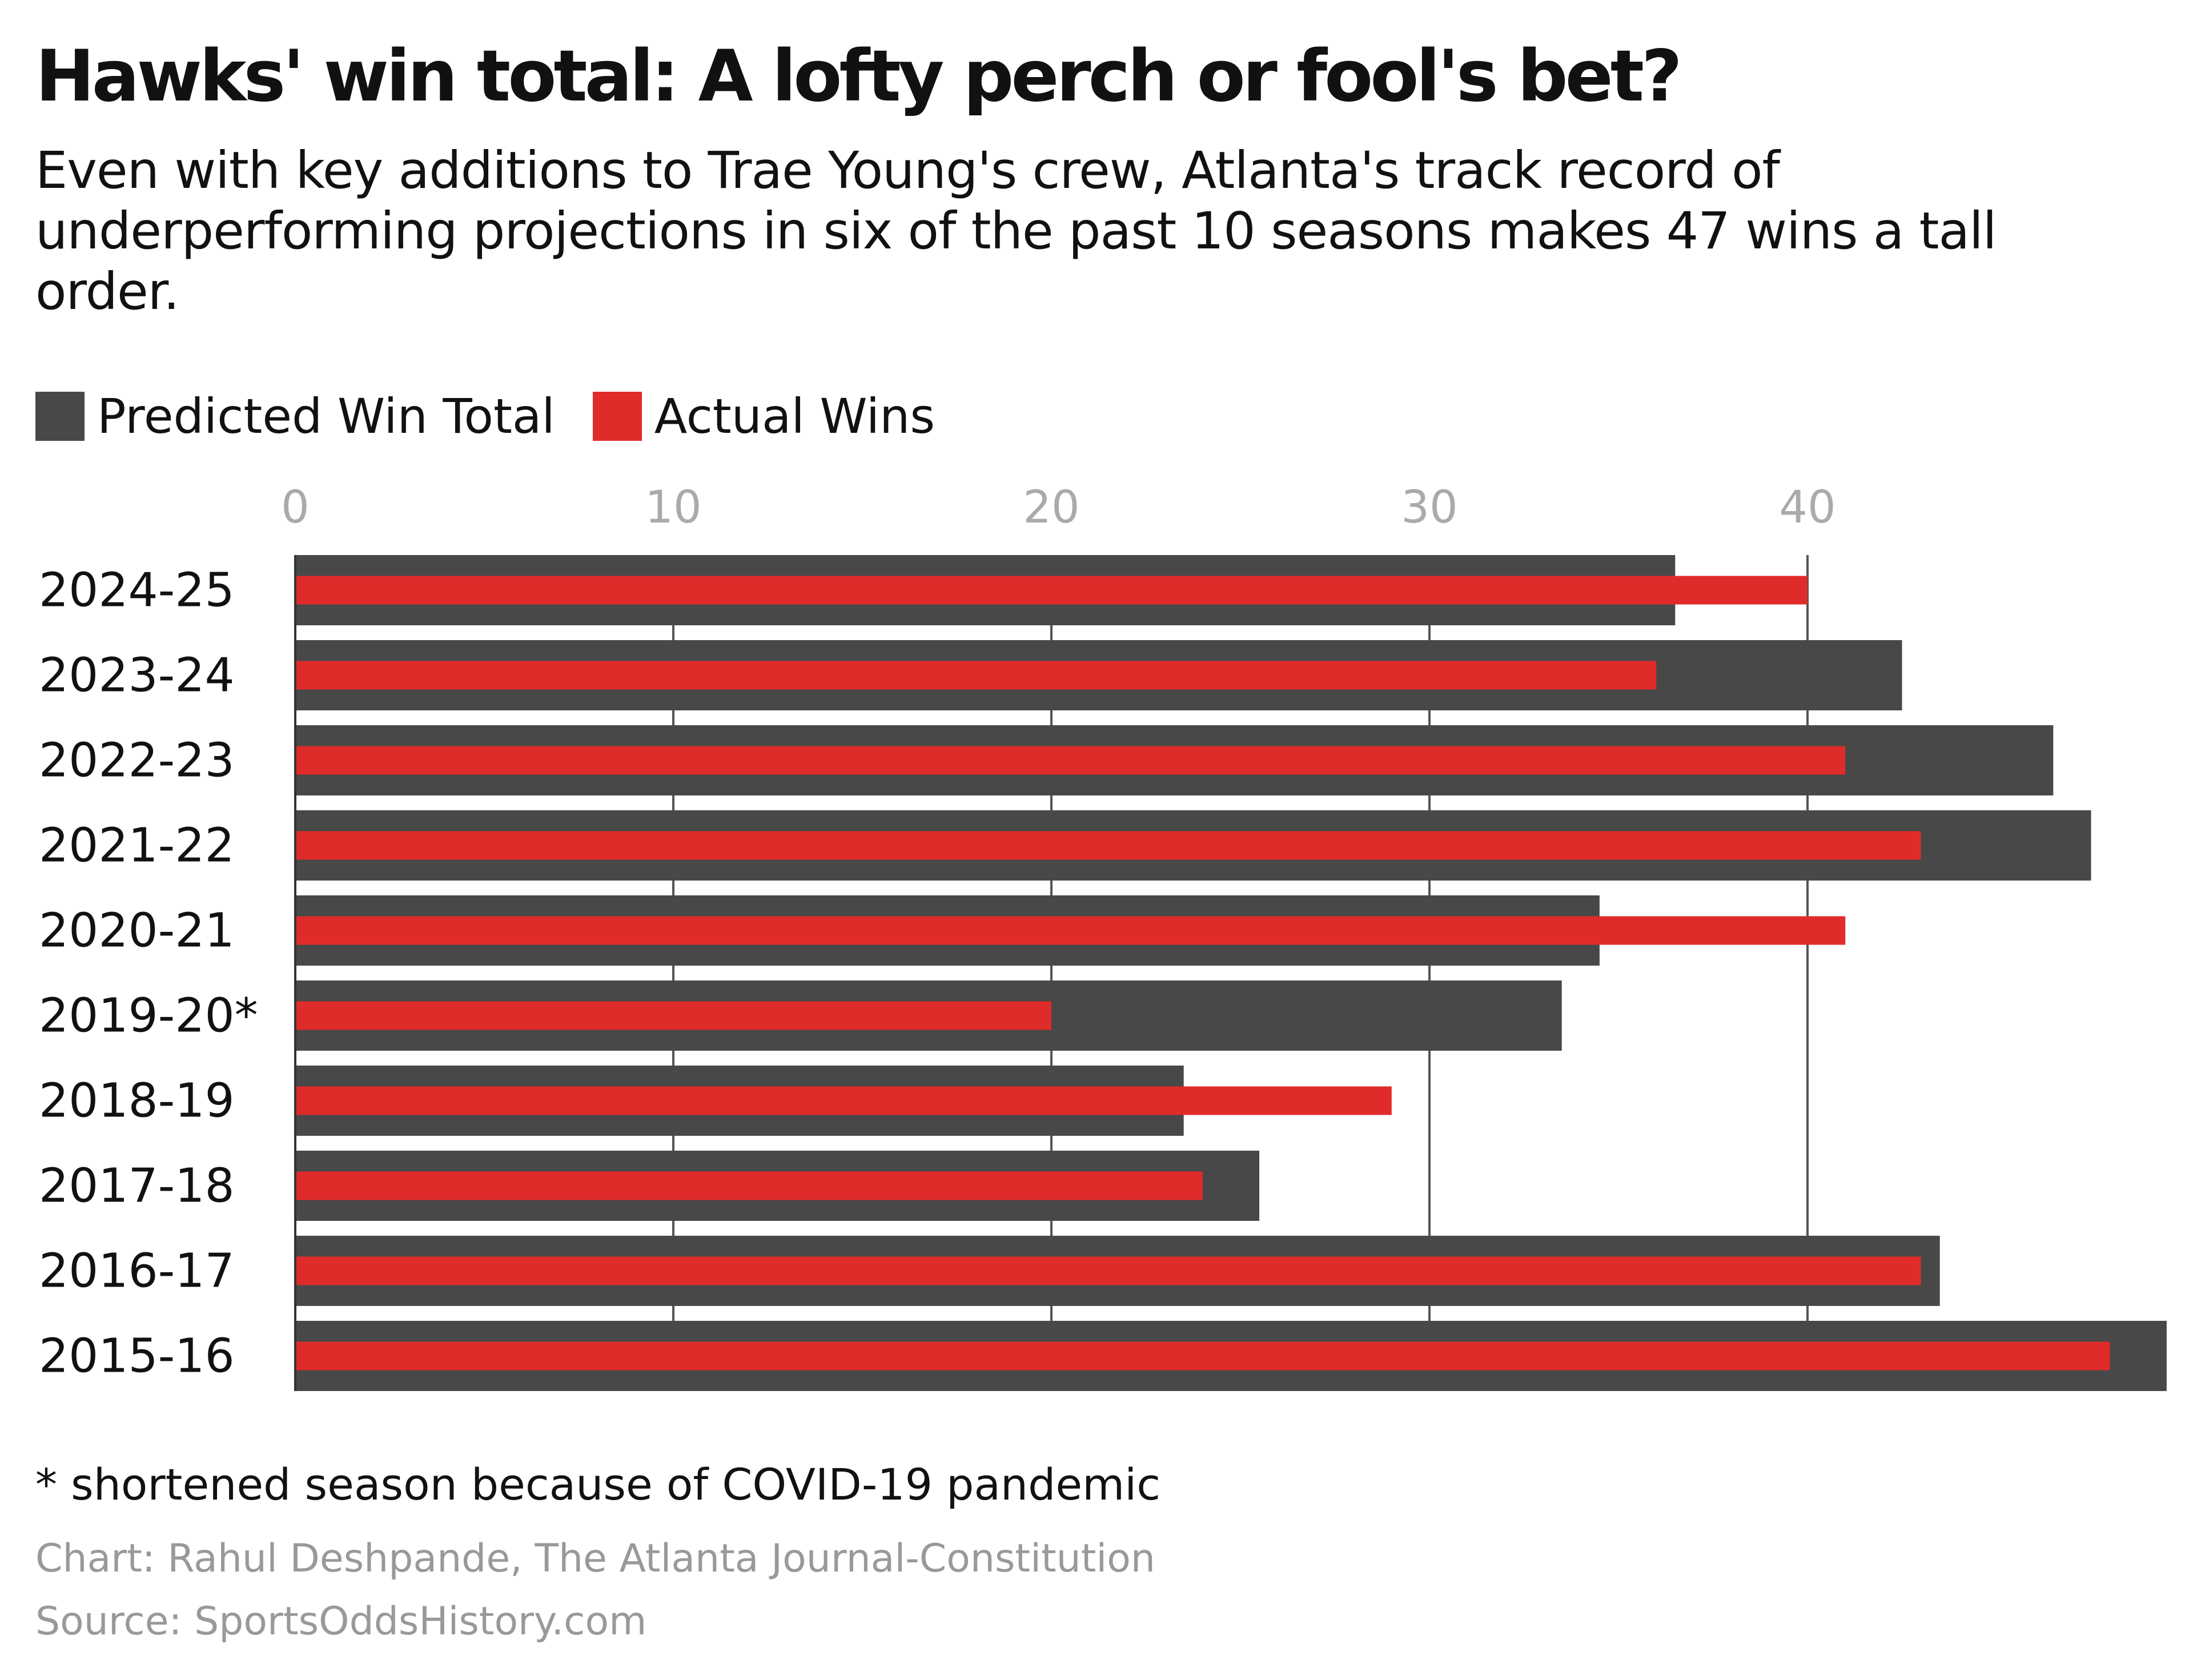 This screenshot has width=2193, height=1680. I want to click on legend-item-actual: Actual Wins, so click(763, 416).